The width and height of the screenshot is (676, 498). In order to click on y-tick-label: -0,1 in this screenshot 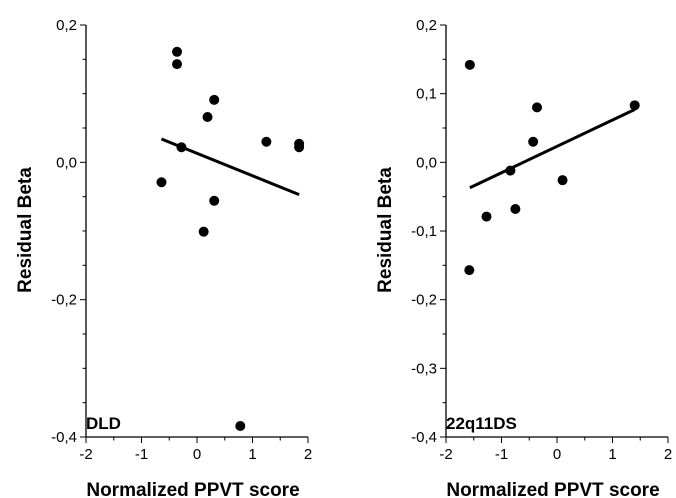, I will do `click(424, 231)`.